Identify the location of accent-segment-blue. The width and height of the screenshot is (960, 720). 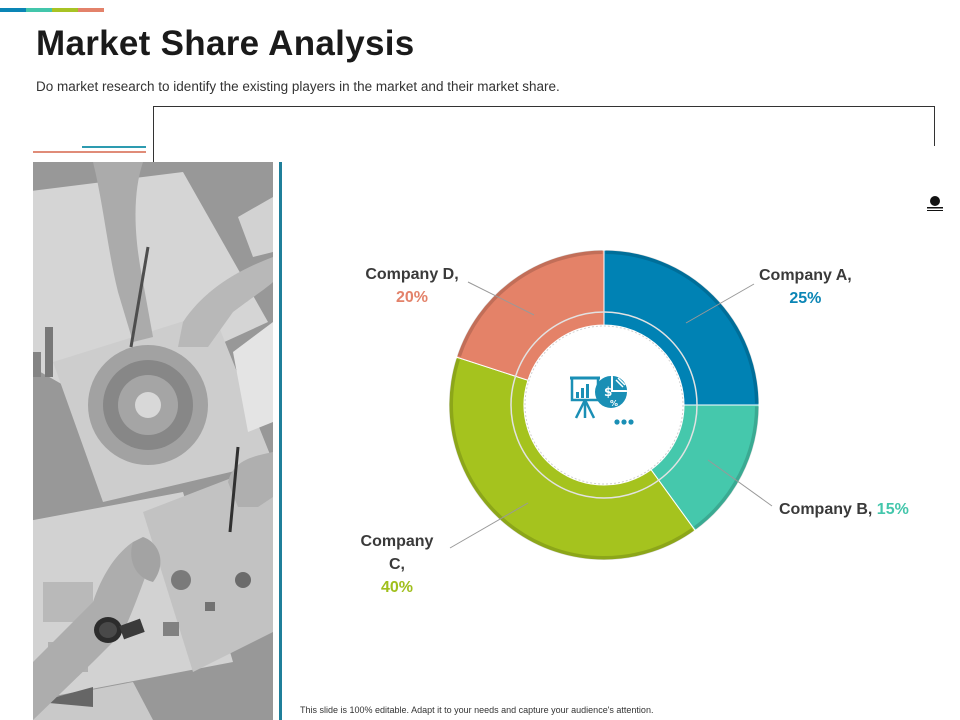
(13, 10).